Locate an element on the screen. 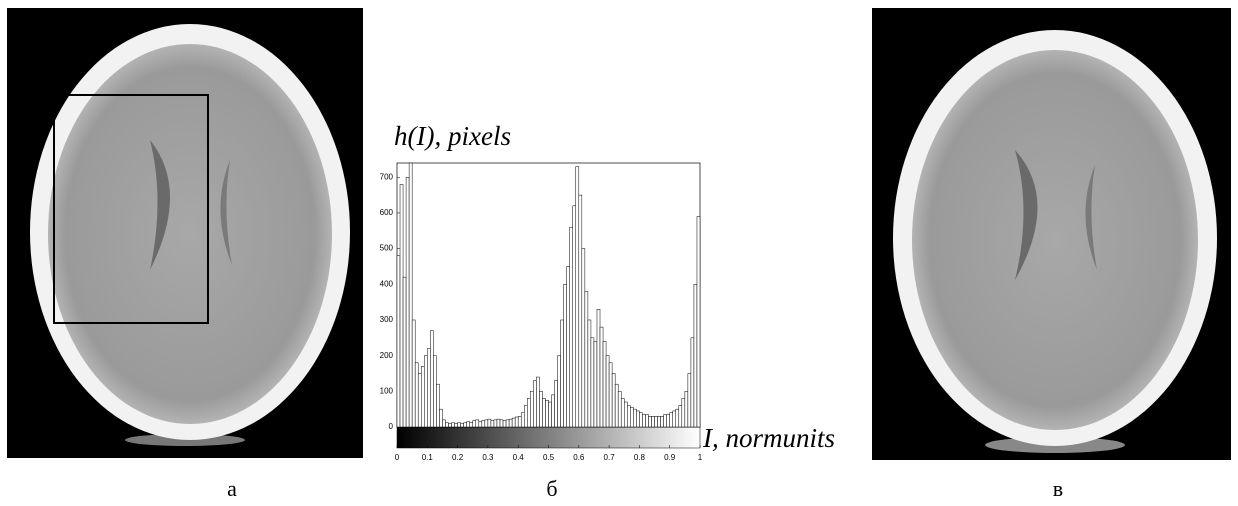  y-tick-label: 700 is located at coordinates (387, 176).